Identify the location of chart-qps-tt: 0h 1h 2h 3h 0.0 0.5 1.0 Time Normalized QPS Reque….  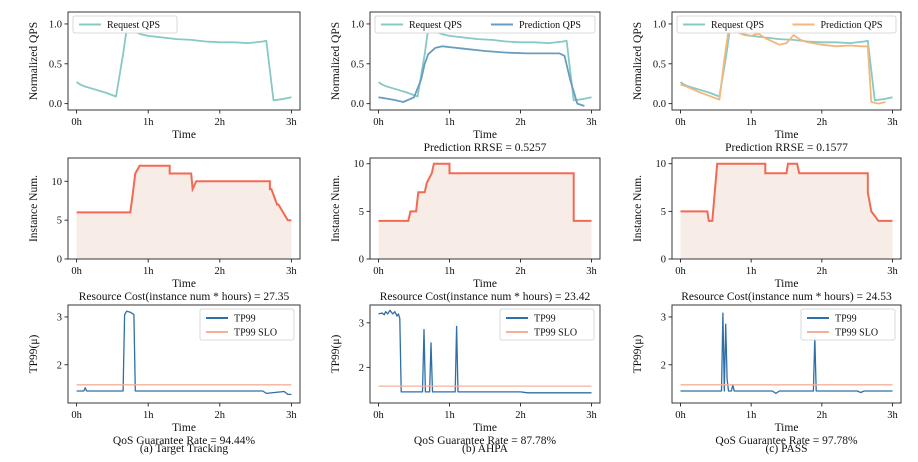
(164, 76).